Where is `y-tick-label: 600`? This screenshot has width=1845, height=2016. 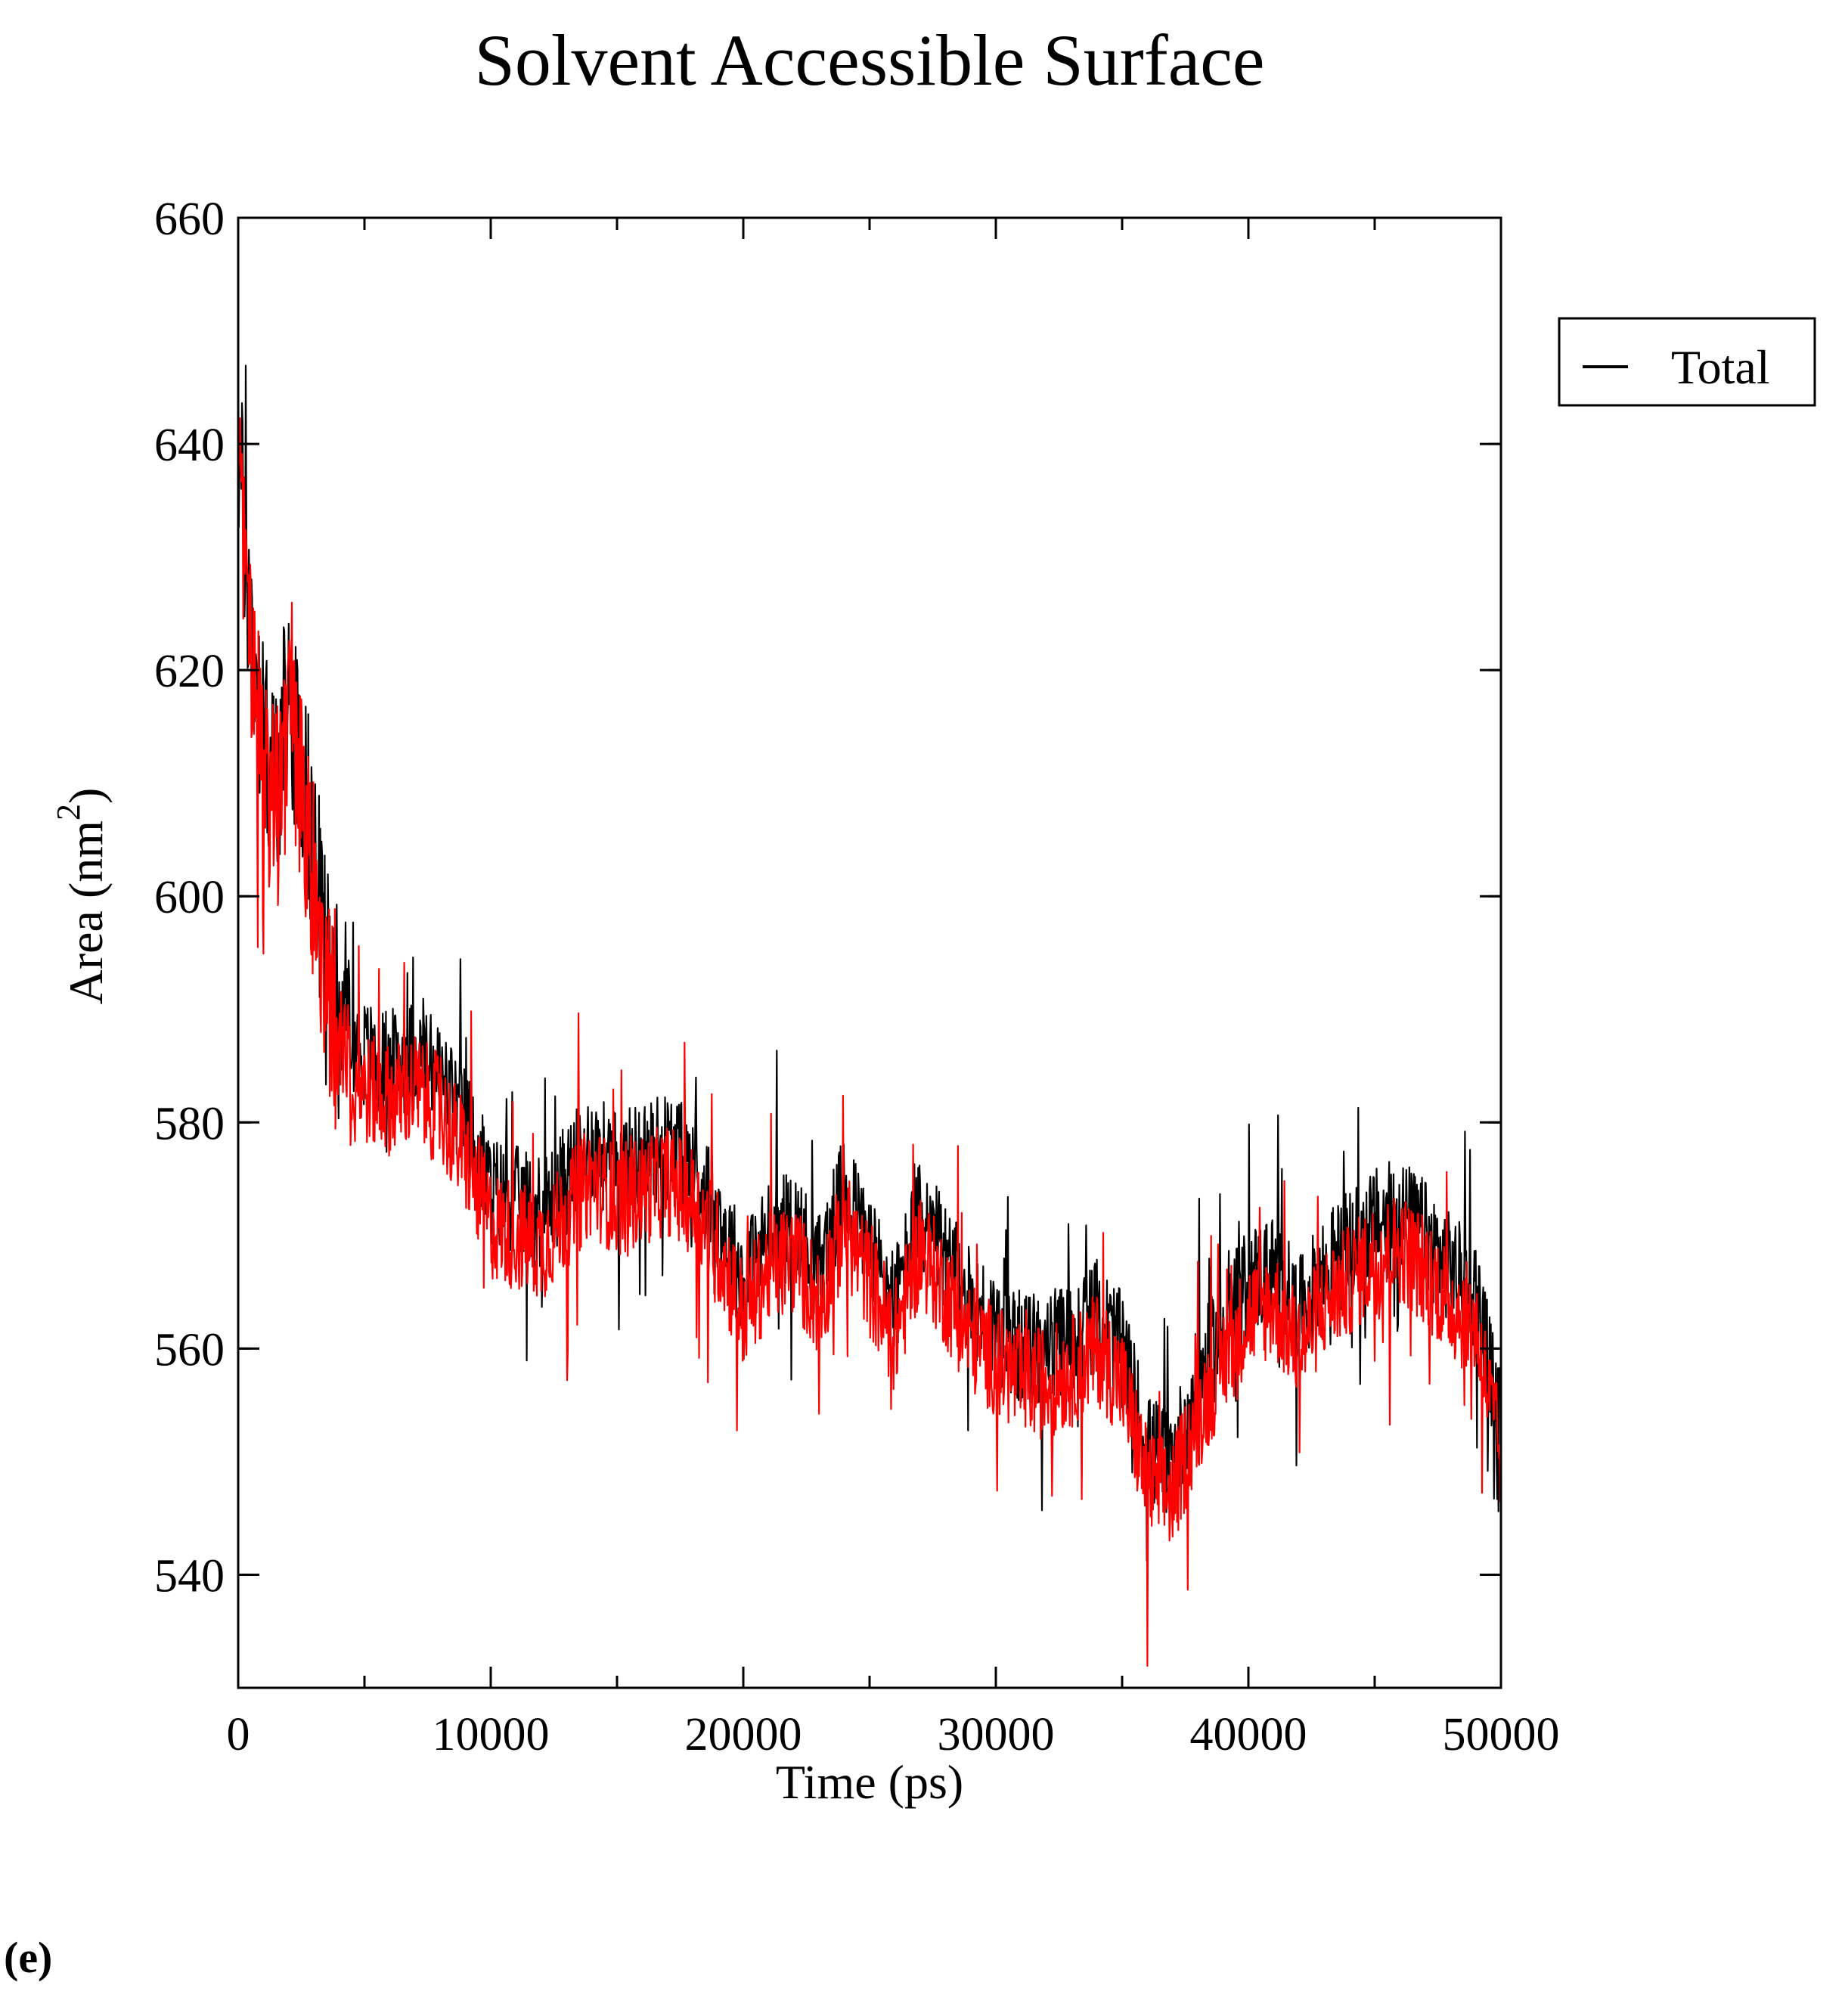
y-tick-label: 600 is located at coordinates (190, 897).